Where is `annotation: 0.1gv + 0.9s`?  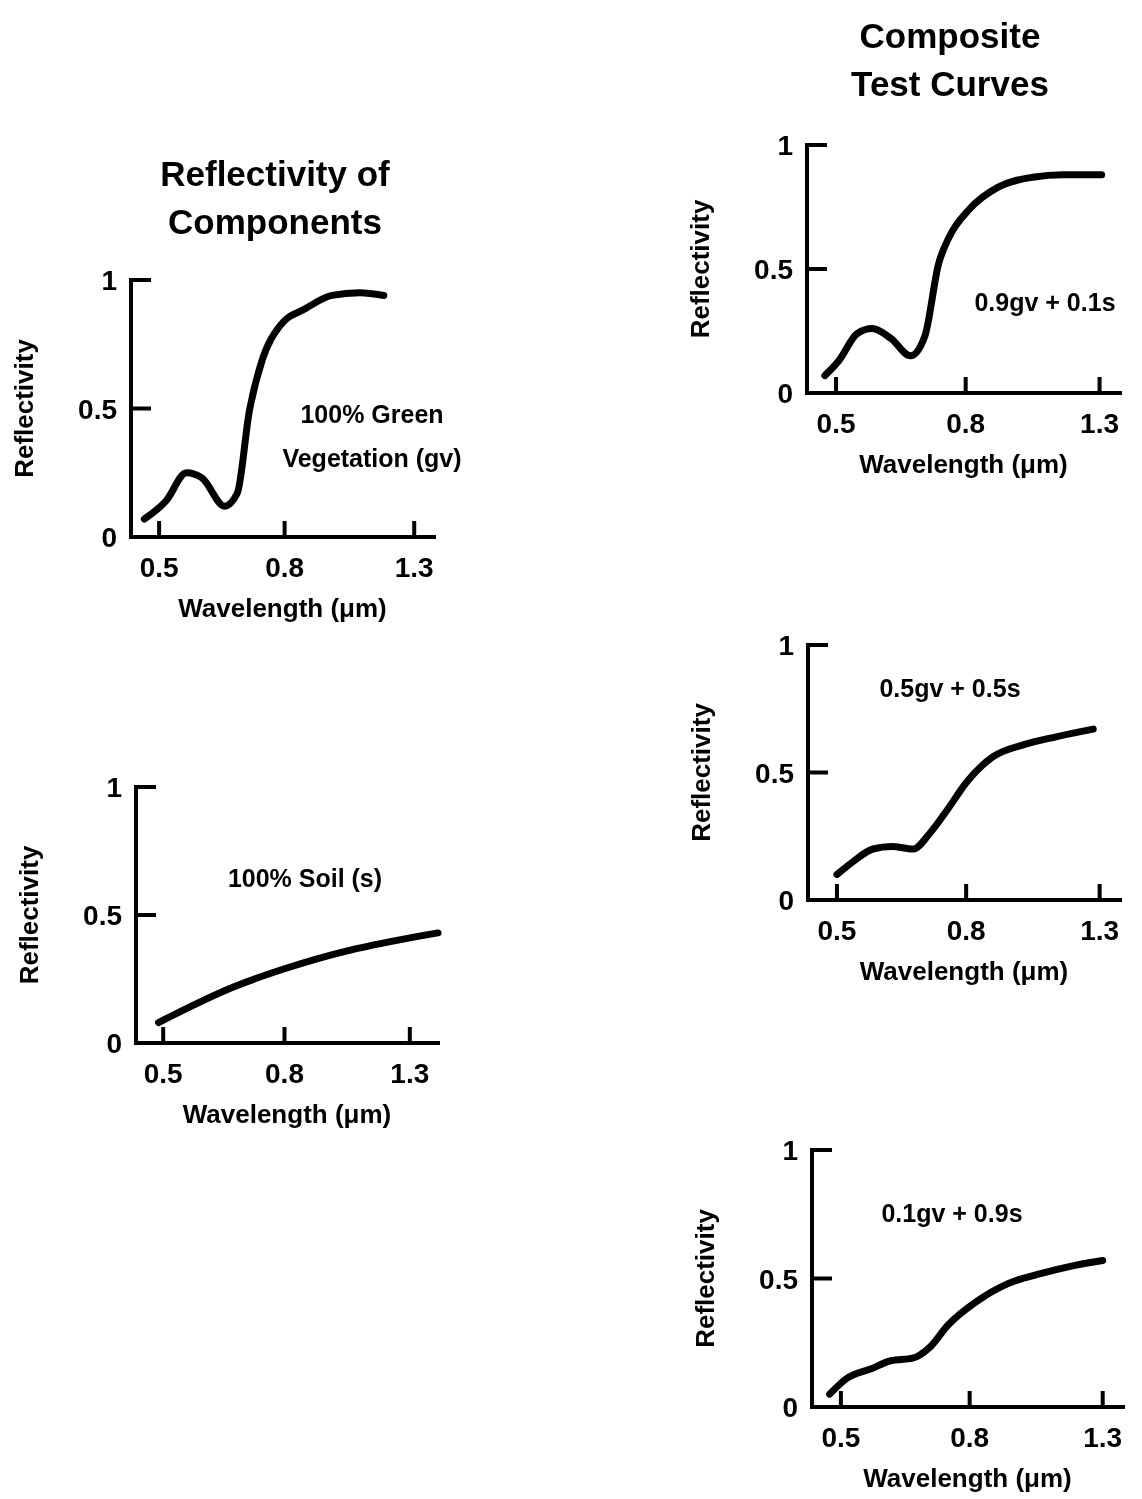
annotation: 0.1gv + 0.9s is located at coordinates (952, 1213).